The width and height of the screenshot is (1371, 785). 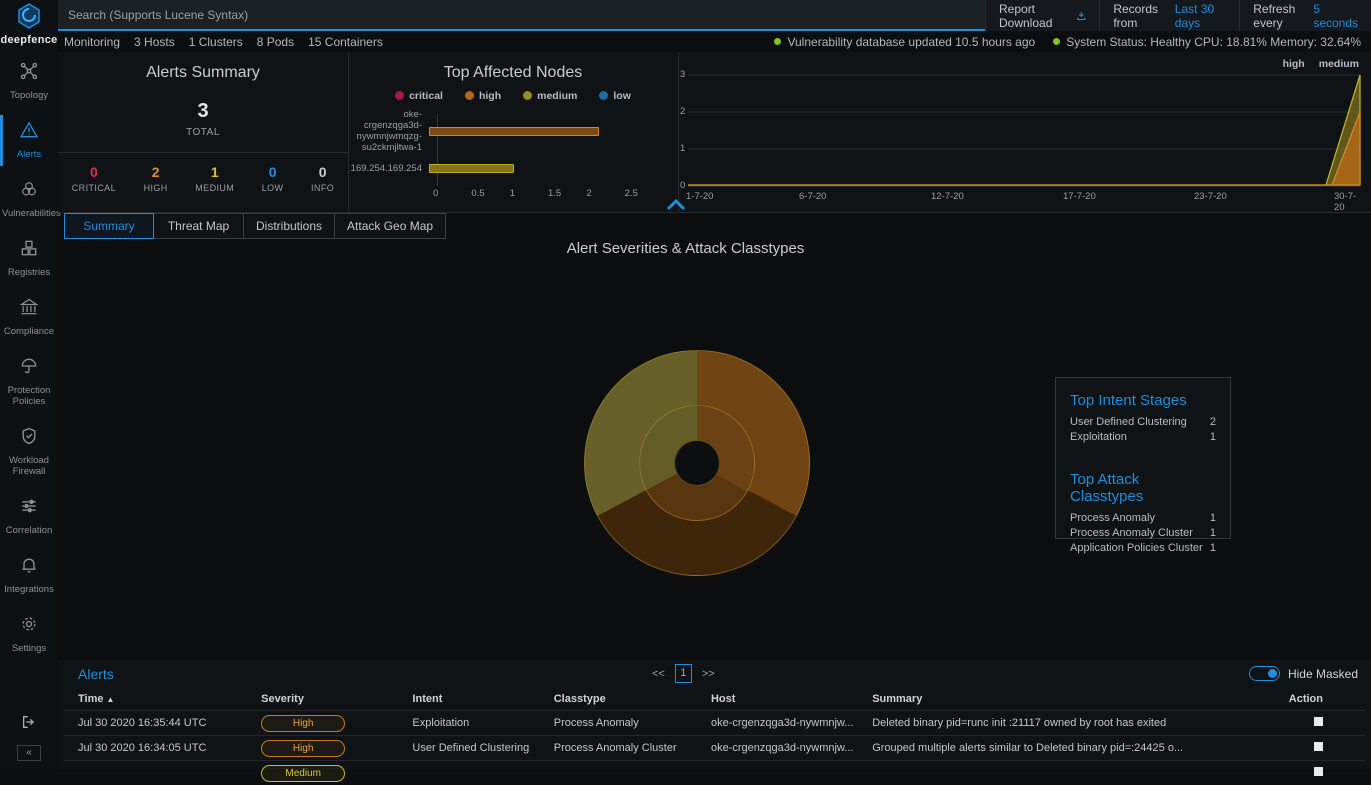 I want to click on col-classtype: Classtype, so click(x=579, y=699).